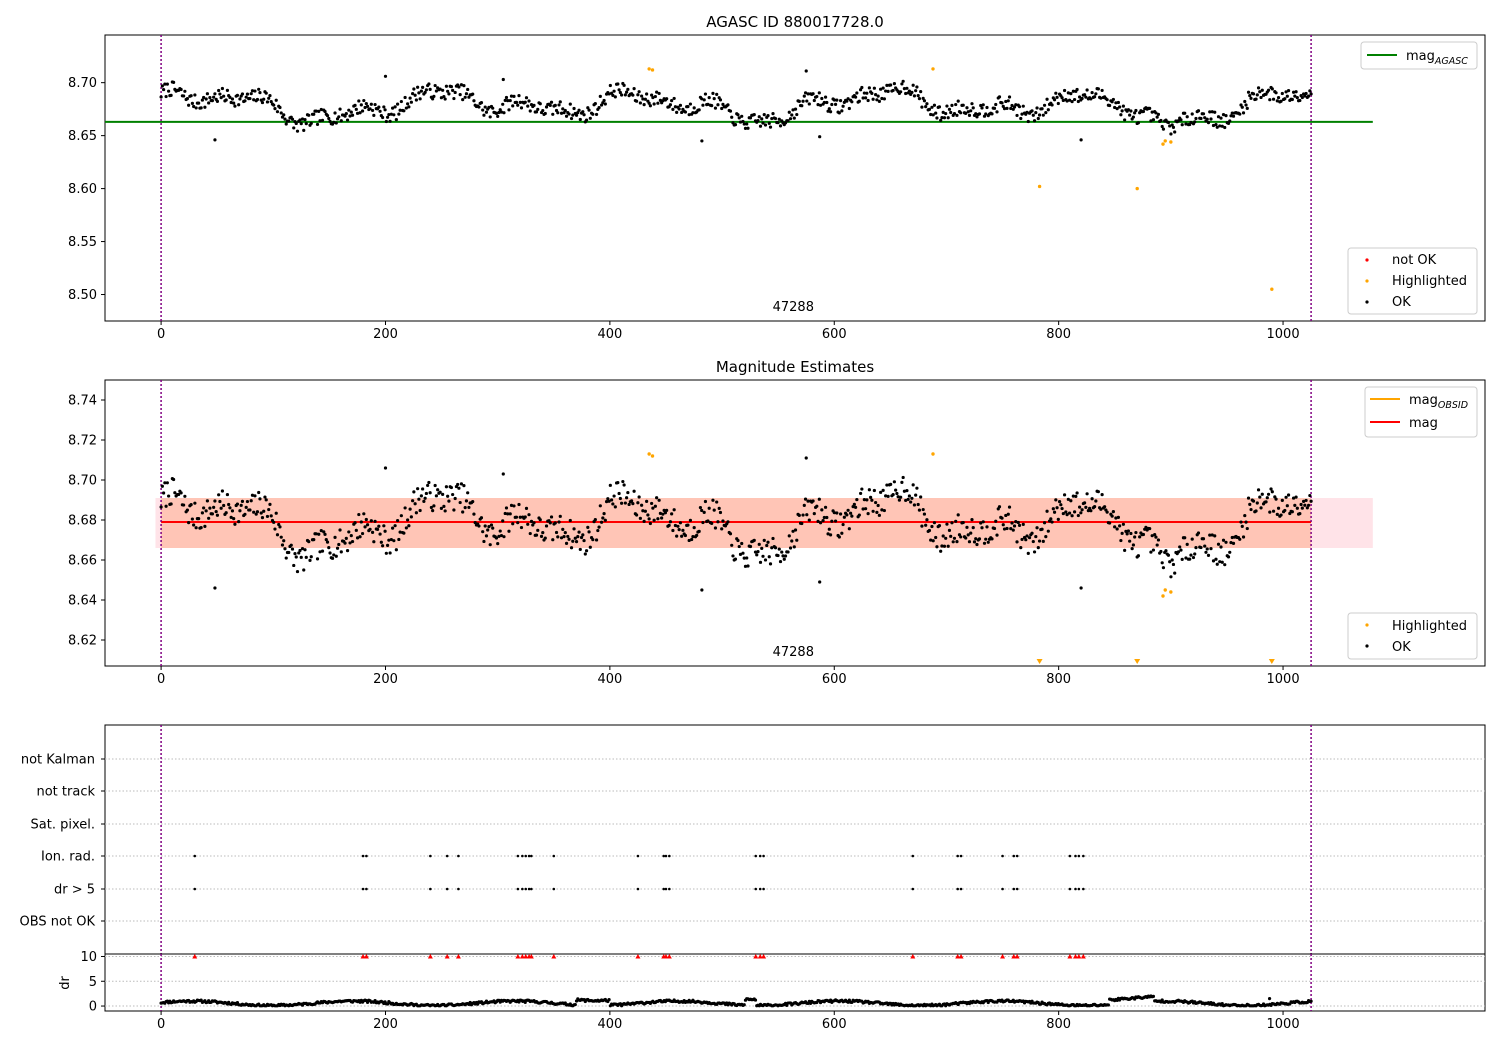 This screenshot has width=1500, height=1050. I want to click on dr-clipped-marker, so click(961, 956).